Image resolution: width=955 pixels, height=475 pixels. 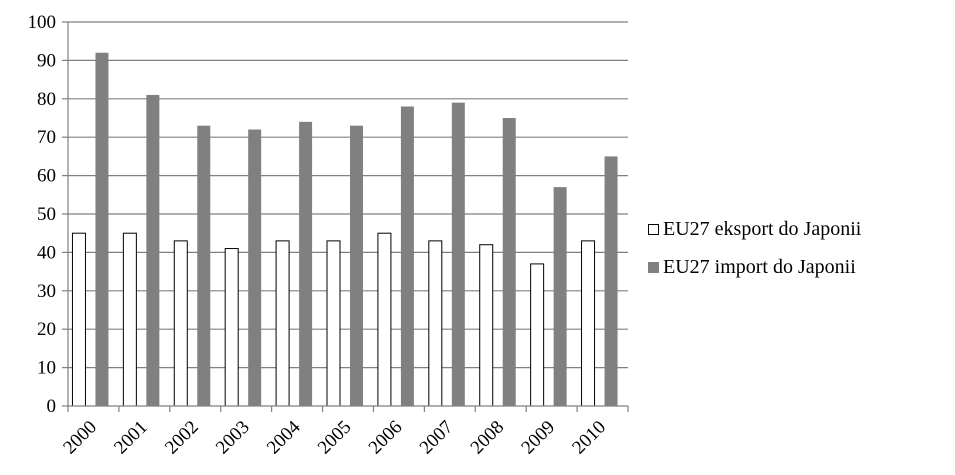 What do you see at coordinates (42, 22) in the screenshot?
I see `y-tick-label: 100` at bounding box center [42, 22].